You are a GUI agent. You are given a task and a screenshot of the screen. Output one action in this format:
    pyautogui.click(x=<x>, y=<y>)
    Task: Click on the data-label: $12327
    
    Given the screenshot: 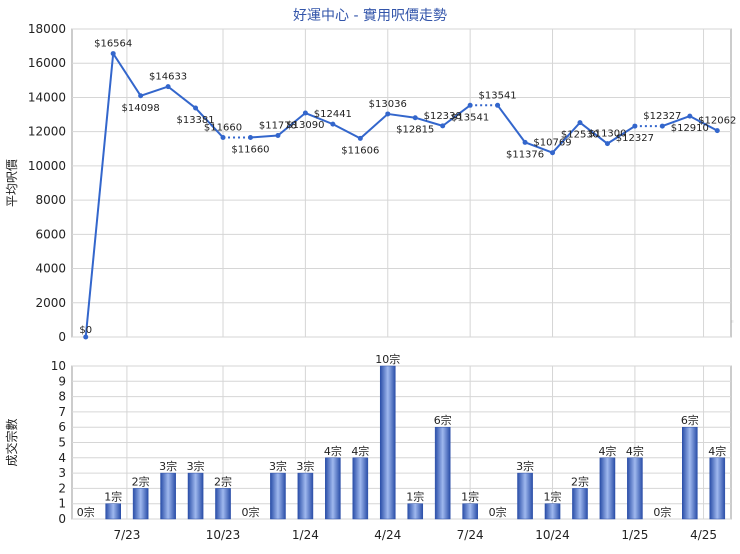 What is the action you would take?
    pyautogui.click(x=635, y=138)
    